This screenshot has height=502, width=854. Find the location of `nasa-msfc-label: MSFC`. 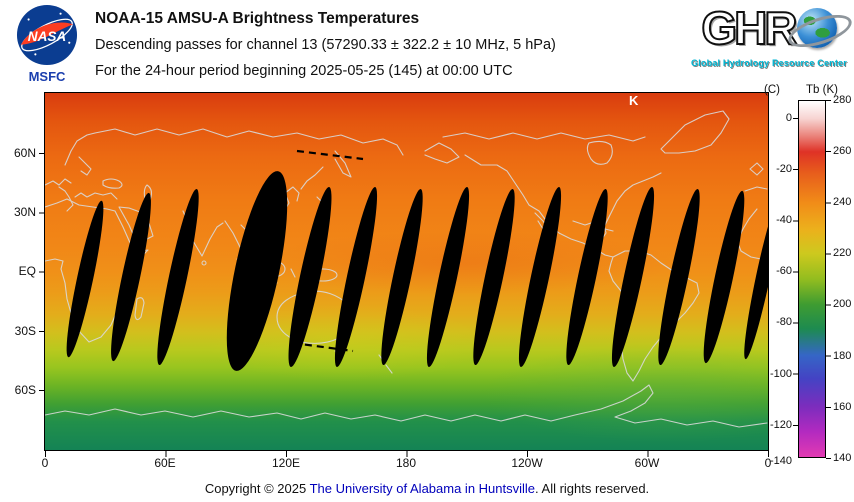

nasa-msfc-label: MSFC is located at coordinates (47, 76).